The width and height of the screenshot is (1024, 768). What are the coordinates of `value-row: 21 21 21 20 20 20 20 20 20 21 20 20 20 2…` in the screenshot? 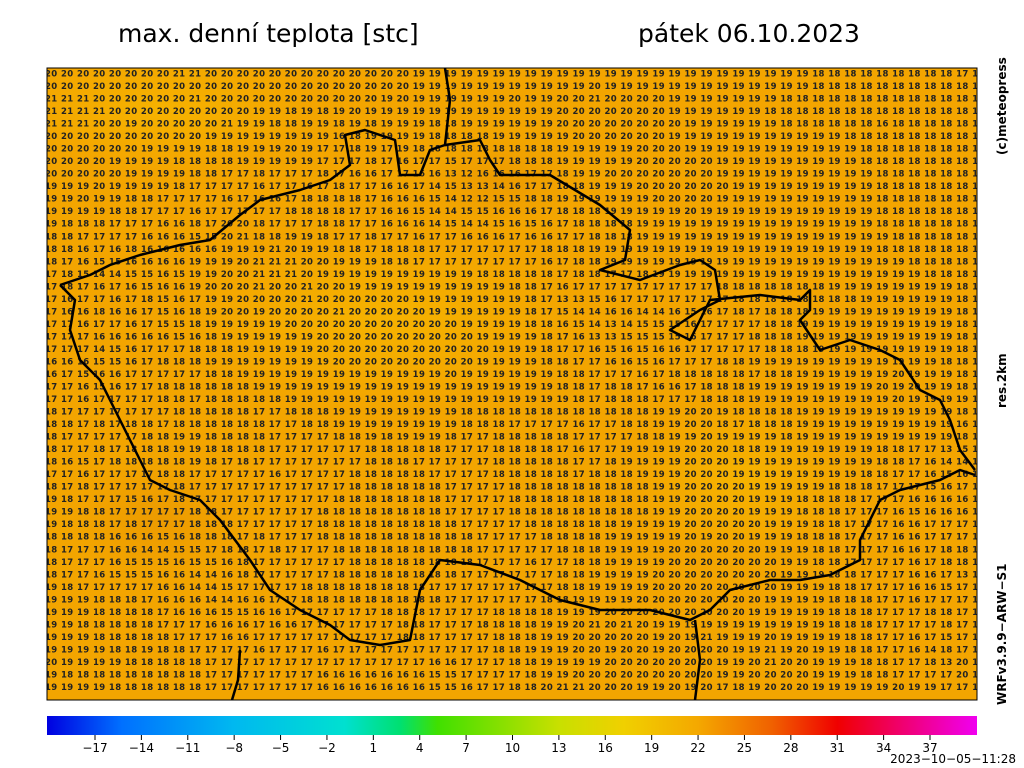 It's located at (511, 100).